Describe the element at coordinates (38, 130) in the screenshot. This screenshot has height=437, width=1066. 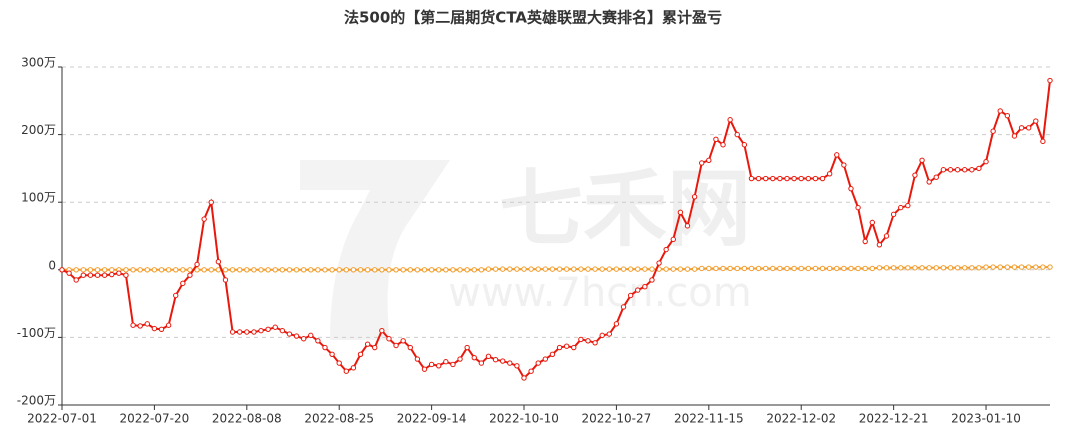
I see `y-tick-label: 200万` at that location.